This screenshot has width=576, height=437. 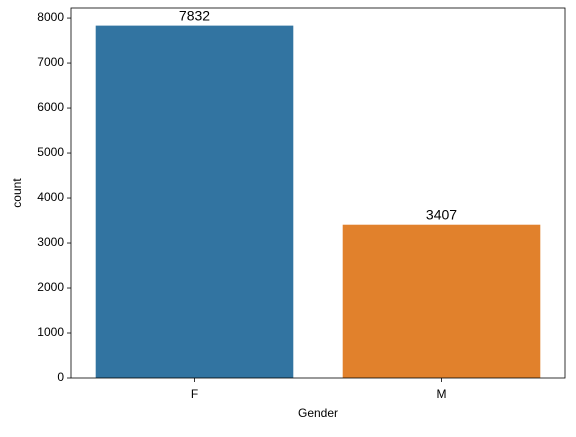 I want to click on x-tick-label: M, so click(x=442, y=394).